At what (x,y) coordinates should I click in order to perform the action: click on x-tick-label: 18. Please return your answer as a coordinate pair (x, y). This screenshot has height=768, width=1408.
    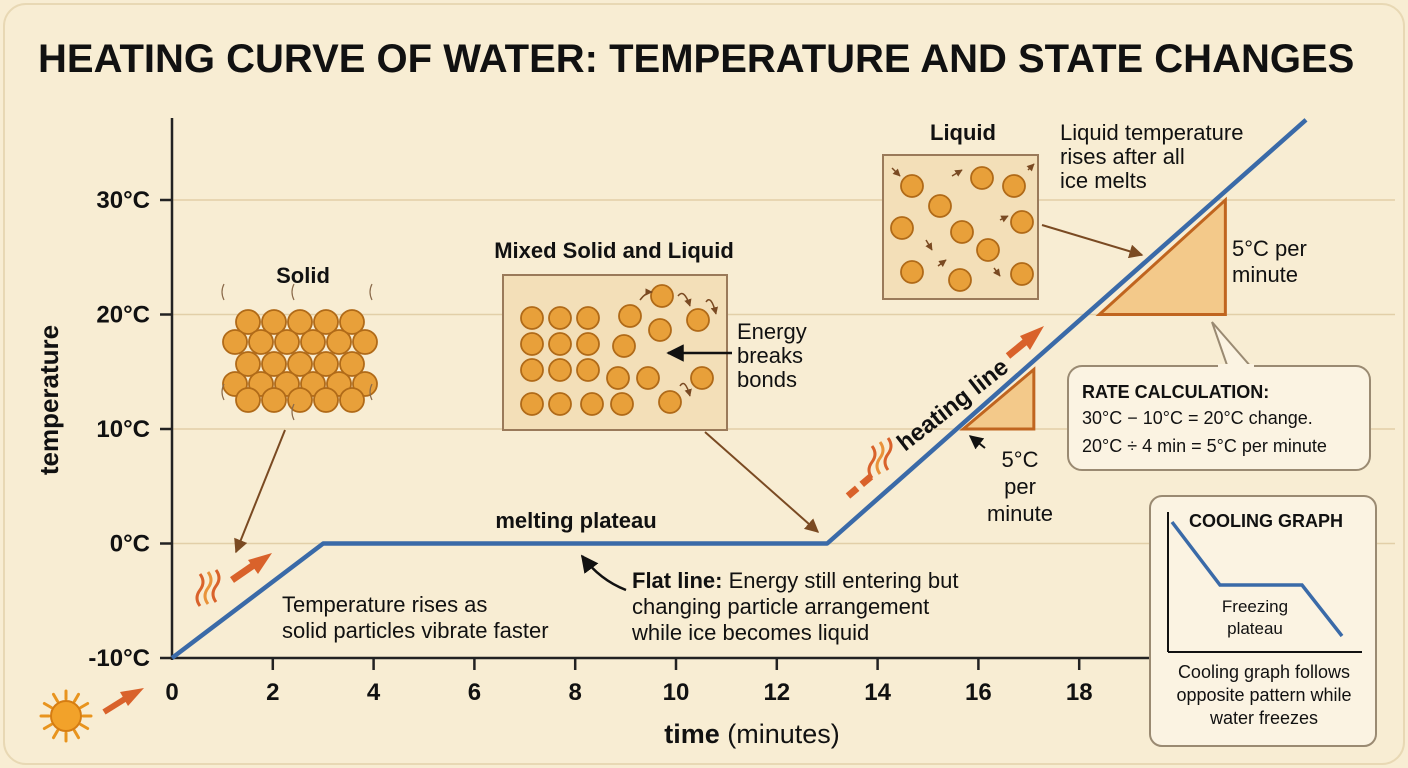
    Looking at the image, I should click on (1079, 692).